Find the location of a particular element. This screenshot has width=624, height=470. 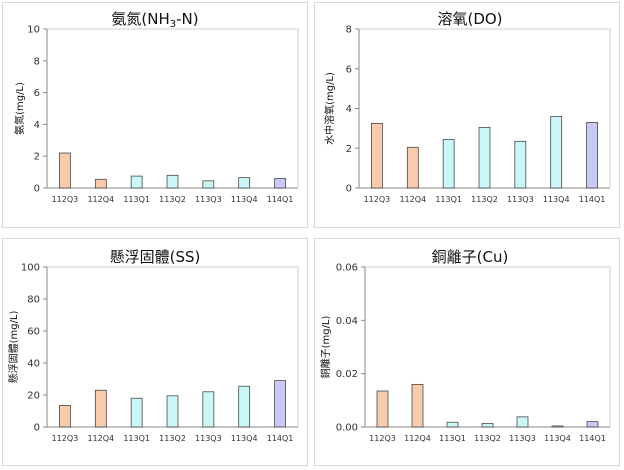

chart-title-main: 懸浮固體(SS) is located at coordinates (155, 257).